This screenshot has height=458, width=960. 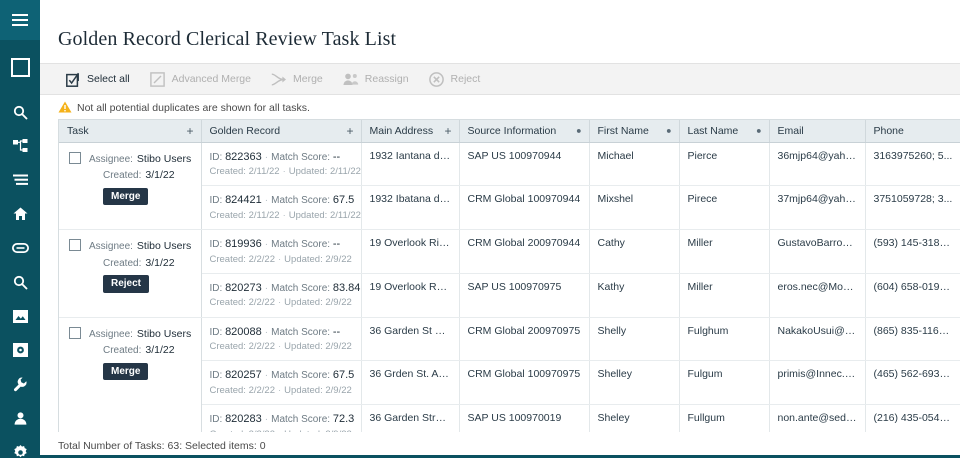 I want to click on gear-square-icon, so click(x=20, y=350).